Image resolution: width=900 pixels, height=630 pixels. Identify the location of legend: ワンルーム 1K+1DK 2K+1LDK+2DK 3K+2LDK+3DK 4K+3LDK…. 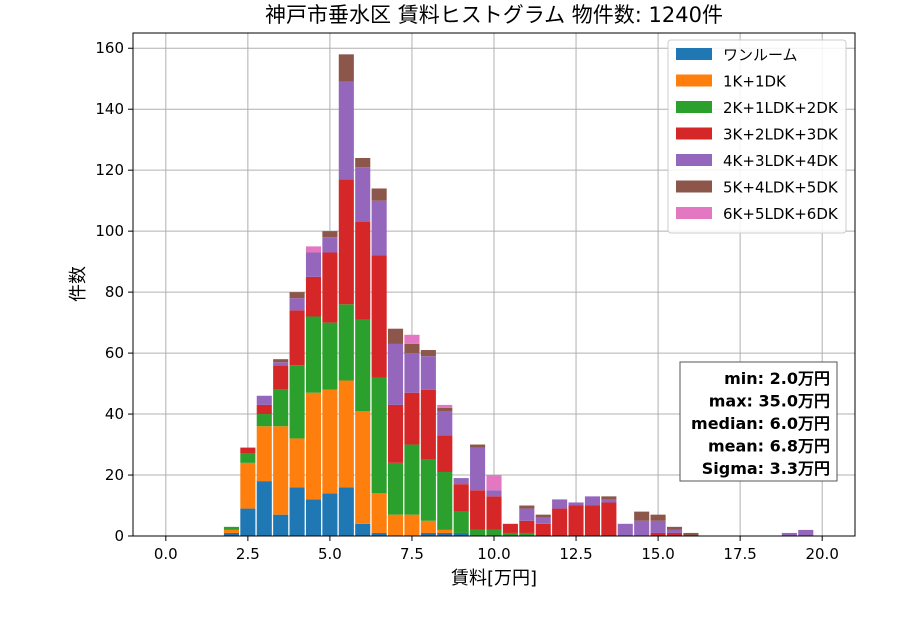
(757, 136).